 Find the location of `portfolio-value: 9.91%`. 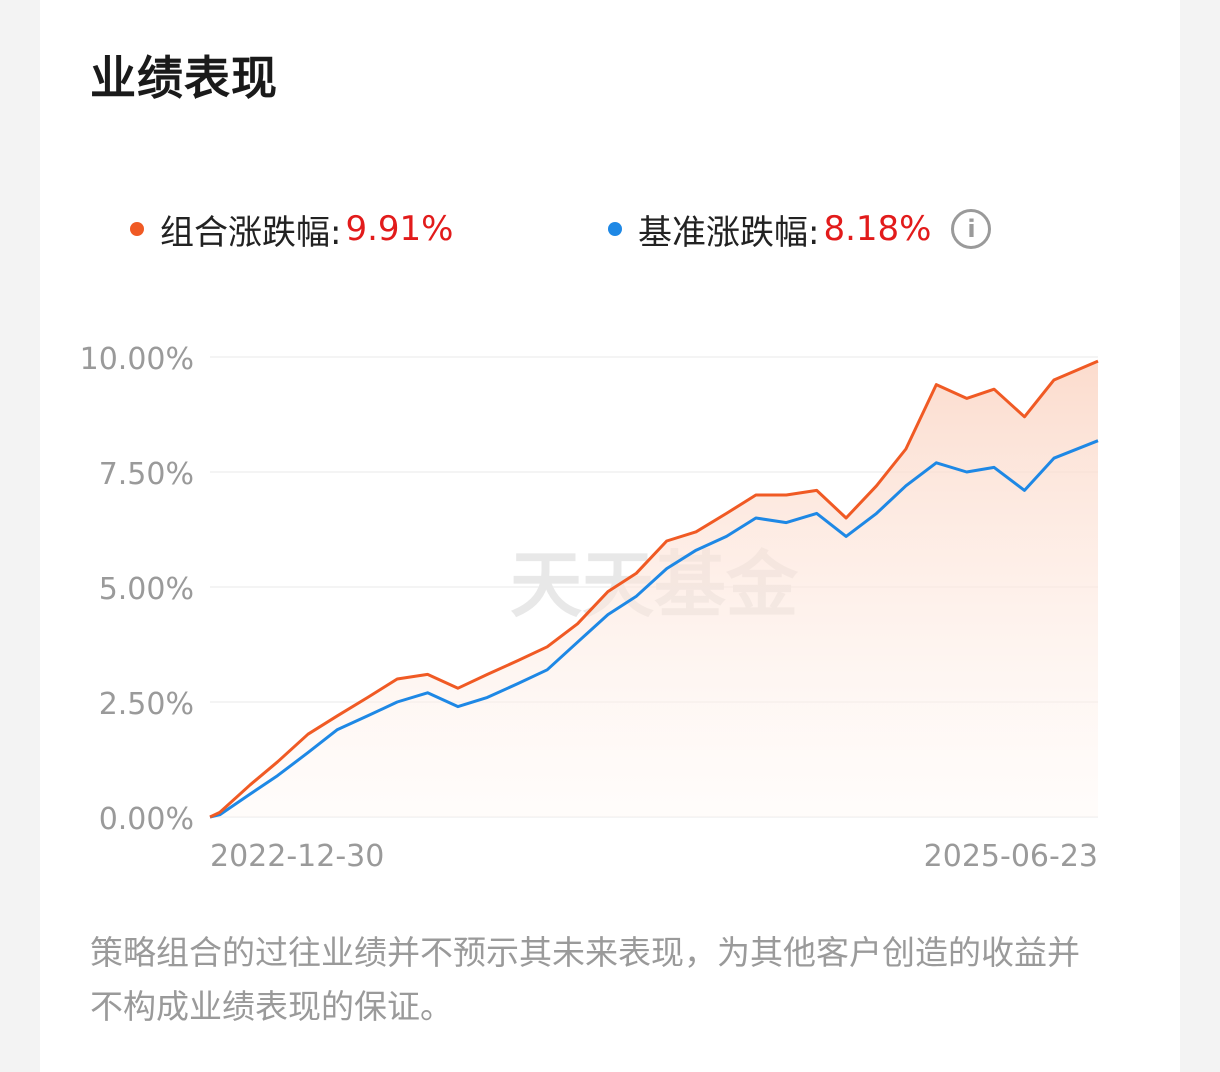

portfolio-value: 9.91% is located at coordinates (399, 229).